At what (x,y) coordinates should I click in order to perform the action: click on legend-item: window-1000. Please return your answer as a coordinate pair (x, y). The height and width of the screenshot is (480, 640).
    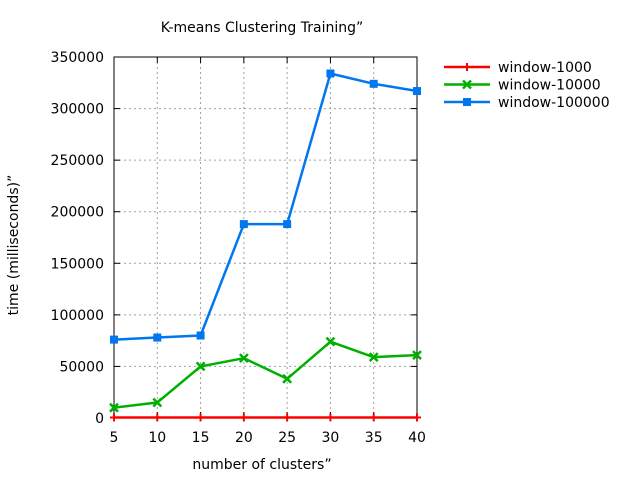
    Looking at the image, I should click on (518, 68).